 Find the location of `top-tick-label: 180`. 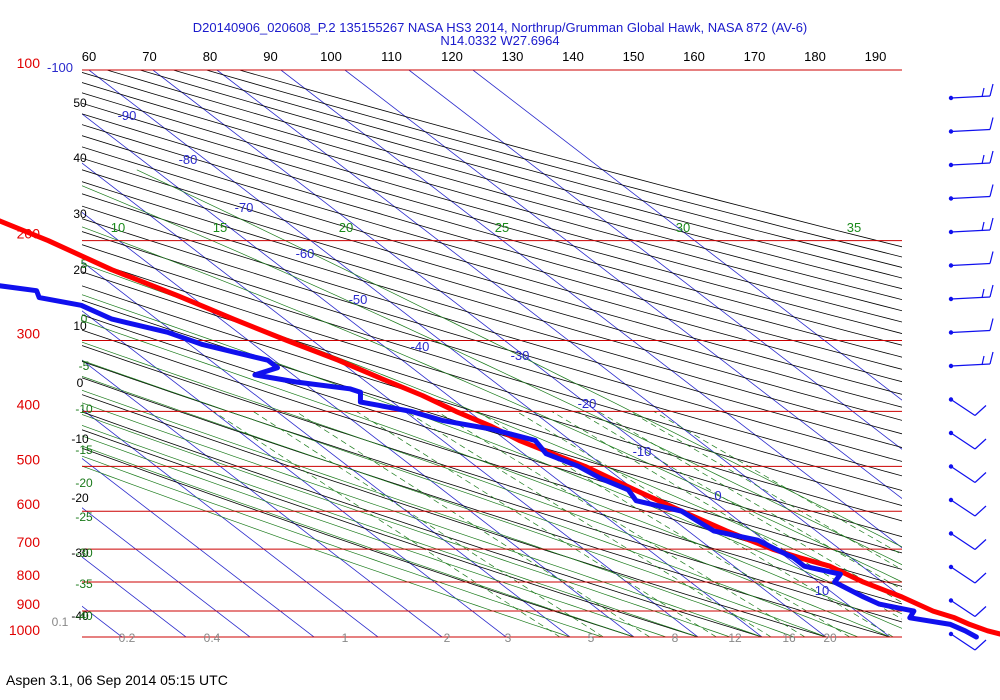

top-tick-label: 180 is located at coordinates (815, 56).